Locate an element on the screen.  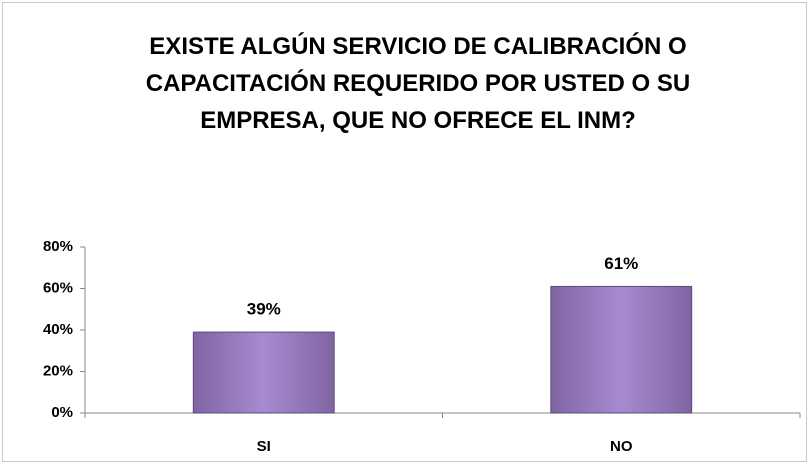
y-tick-label: 0% is located at coordinates (62, 412).